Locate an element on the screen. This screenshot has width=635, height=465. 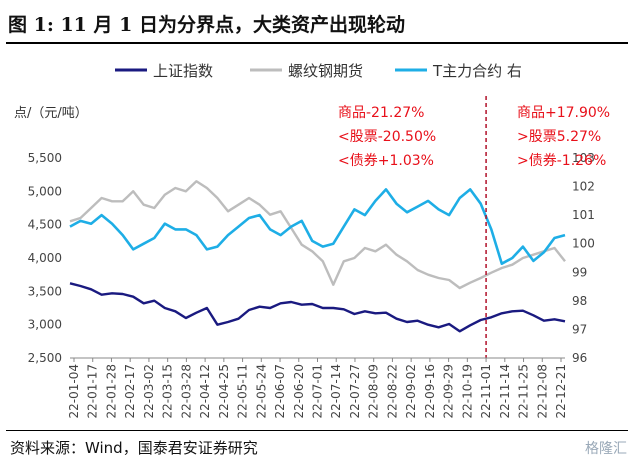
y-right-tick-label: 100 is located at coordinates (583, 244).